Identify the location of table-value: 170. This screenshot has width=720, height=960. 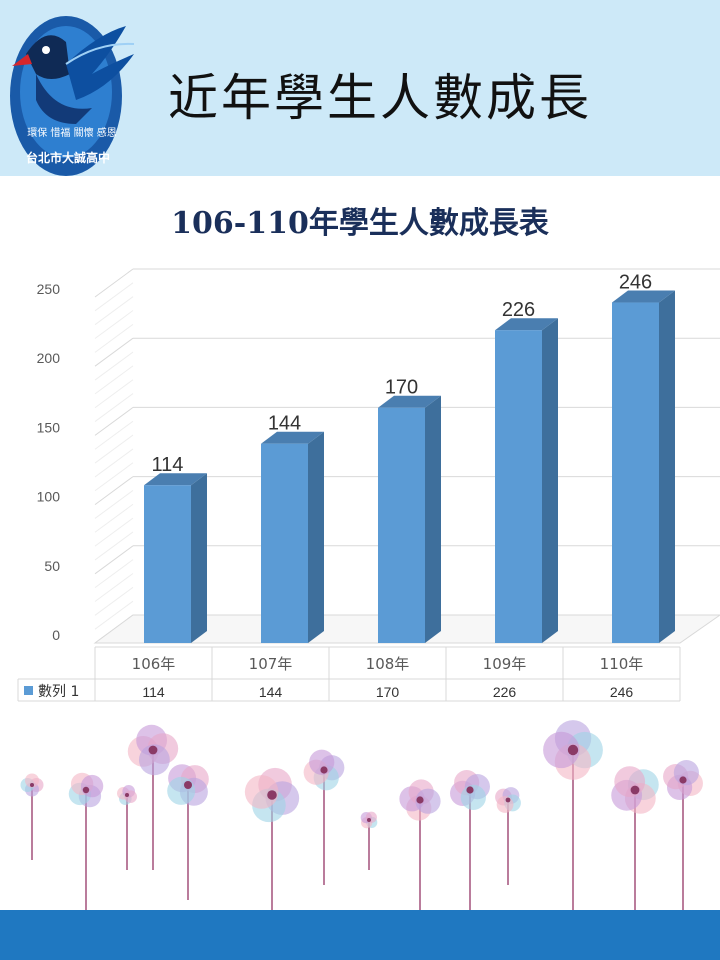
(388, 692).